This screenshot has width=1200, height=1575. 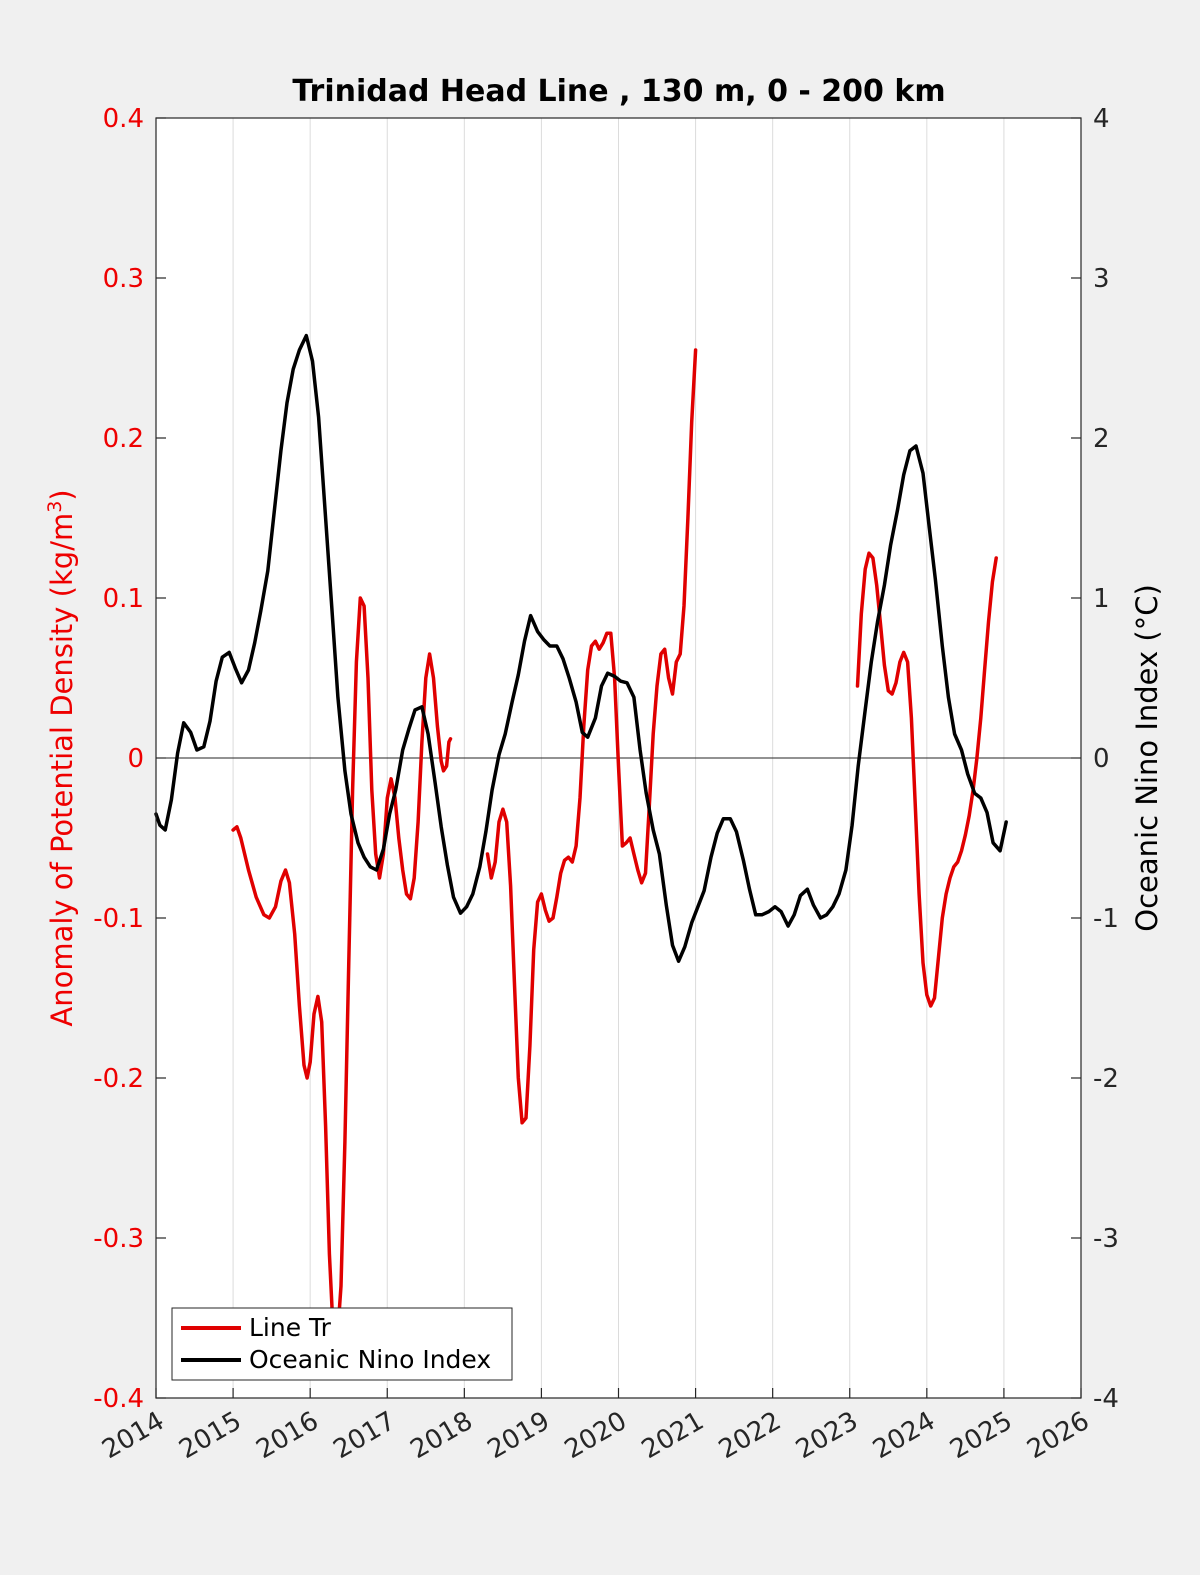 I want to click on x-tick-label: 2021, so click(x=673, y=1435).